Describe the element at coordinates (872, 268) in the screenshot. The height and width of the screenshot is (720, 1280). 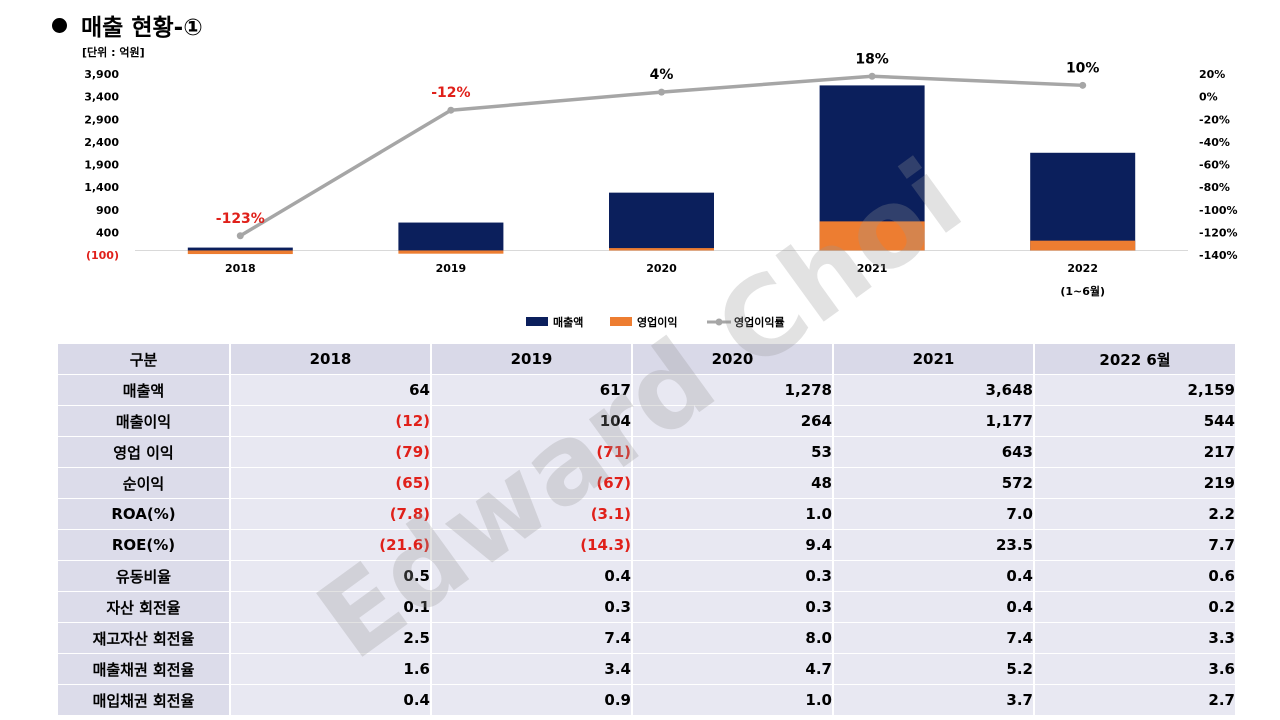
I see `x-tick-label: 2021` at that location.